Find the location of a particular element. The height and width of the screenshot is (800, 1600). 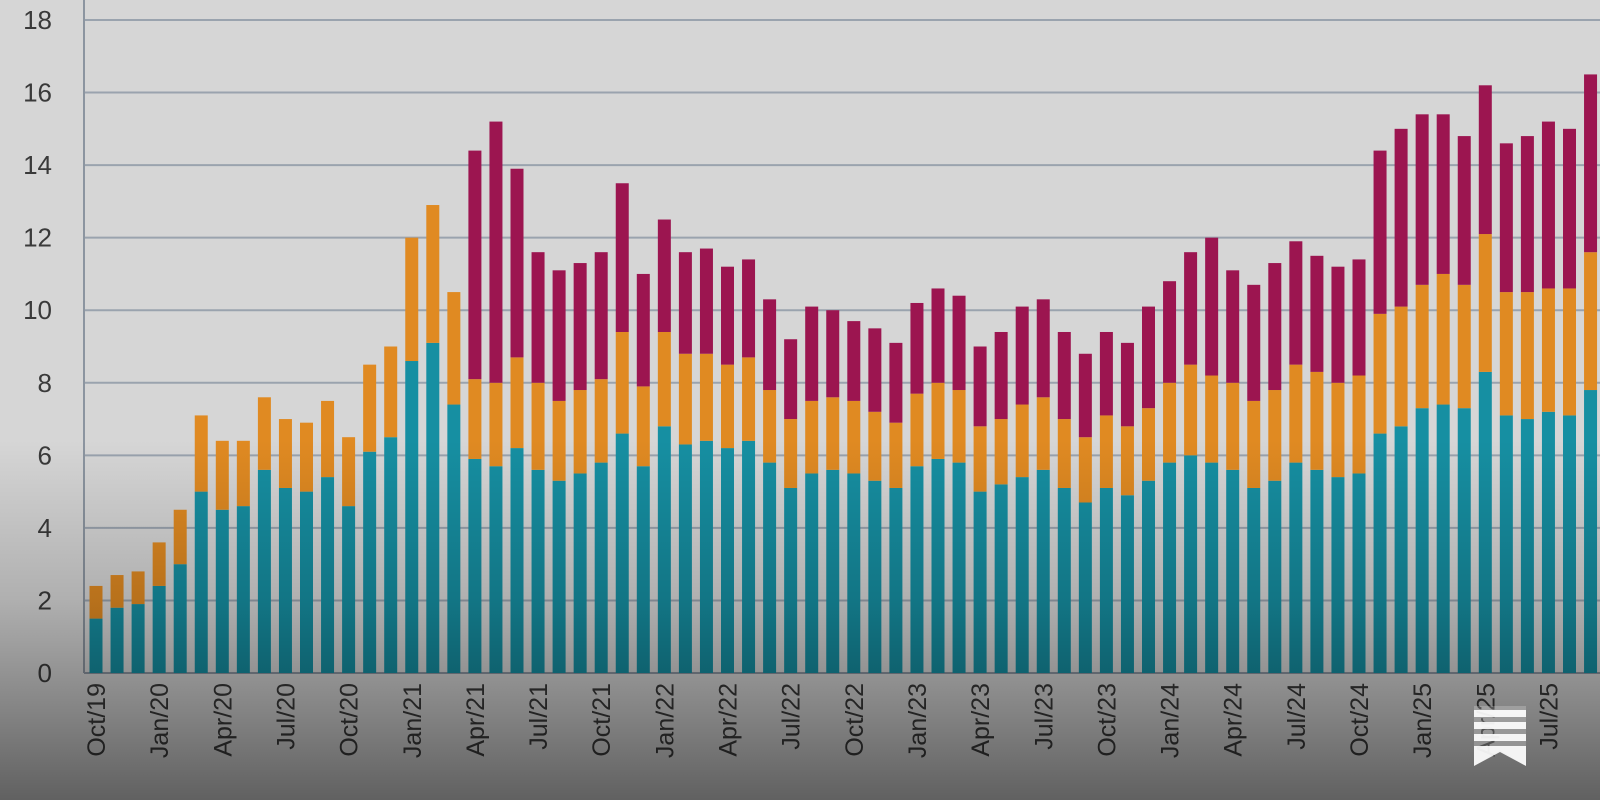

bookmark-stripes-icon is located at coordinates (1500, 736).